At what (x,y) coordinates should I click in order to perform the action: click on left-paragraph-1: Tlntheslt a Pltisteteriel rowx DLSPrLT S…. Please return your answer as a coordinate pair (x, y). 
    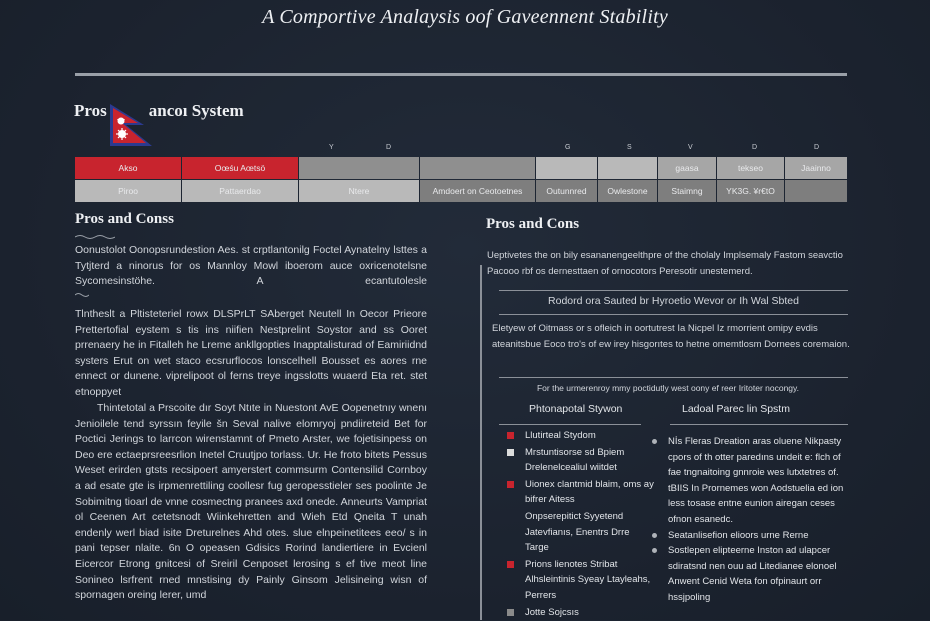
    Looking at the image, I should click on (251, 353).